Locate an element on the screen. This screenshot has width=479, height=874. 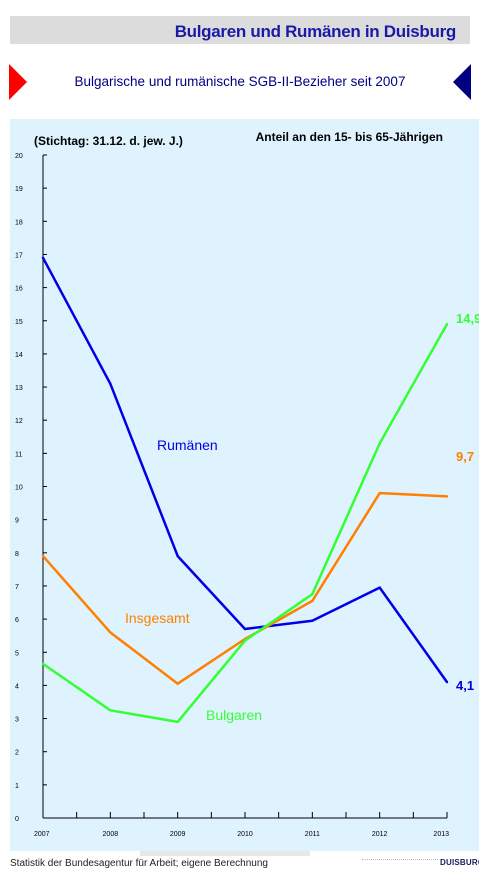
header-bar: Bulgaren und Rumänen in Duisburg is located at coordinates (240, 30).